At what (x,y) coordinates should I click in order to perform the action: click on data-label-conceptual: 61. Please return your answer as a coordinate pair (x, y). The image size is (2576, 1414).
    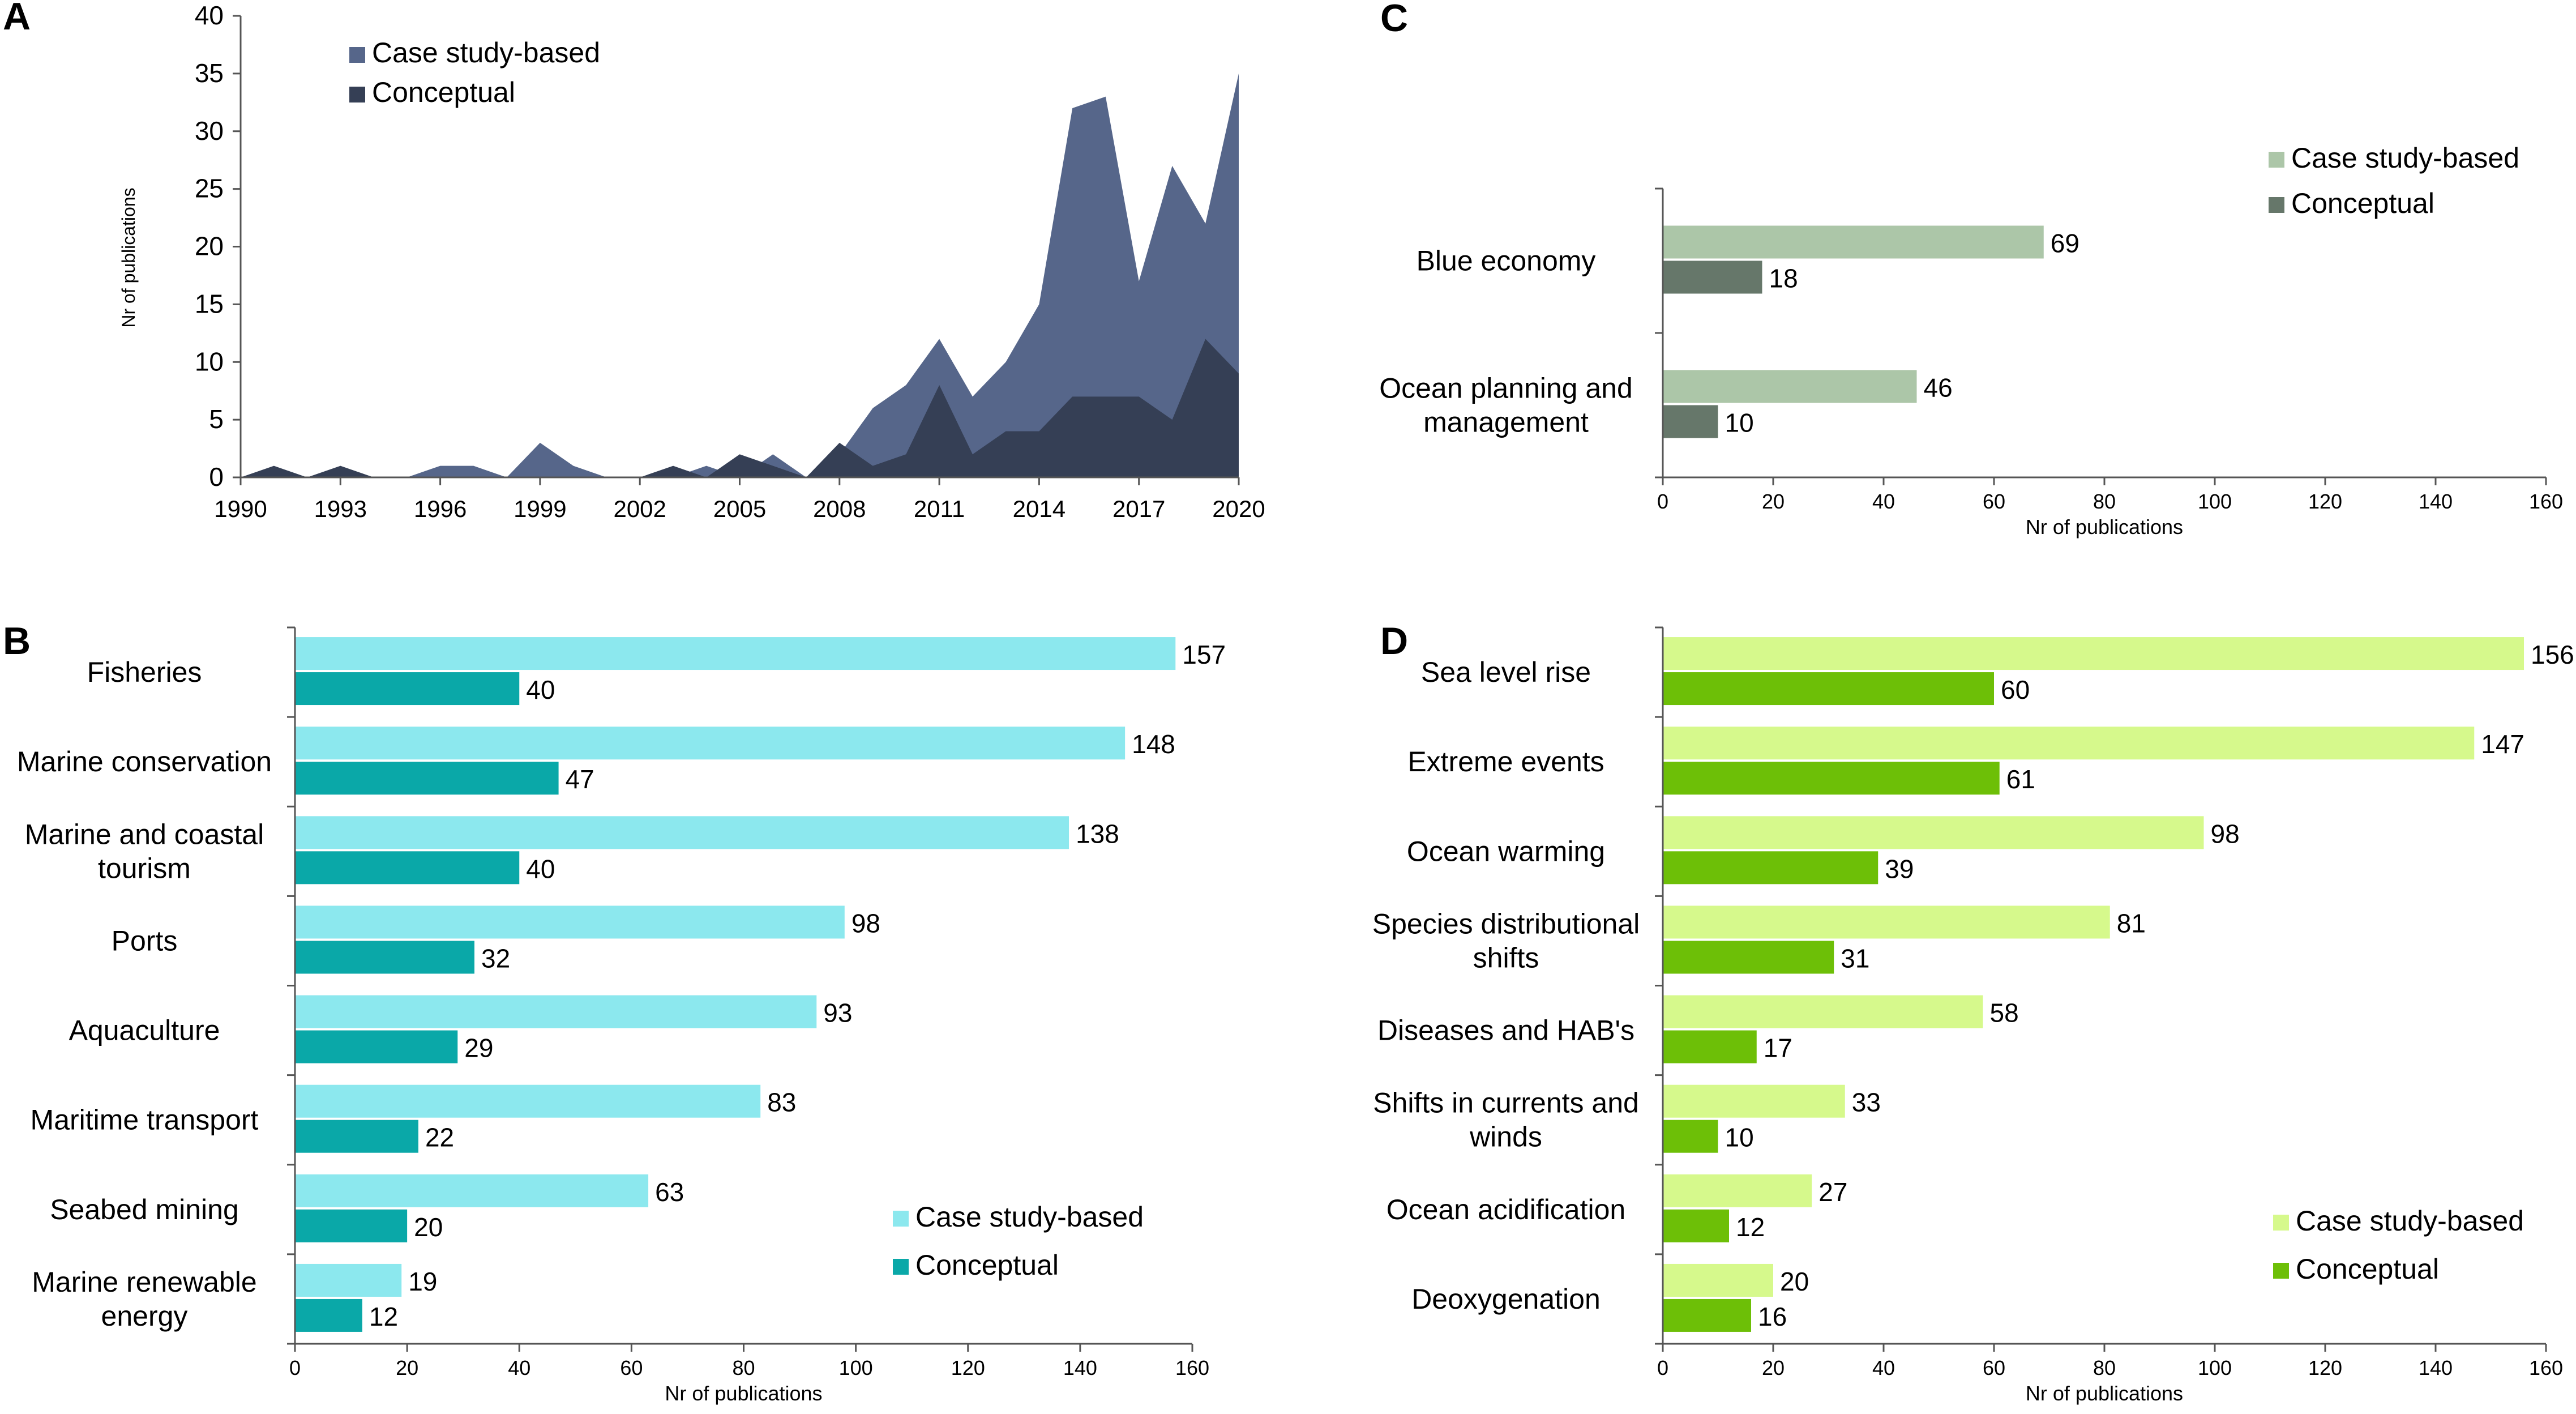
    Looking at the image, I should click on (2020, 779).